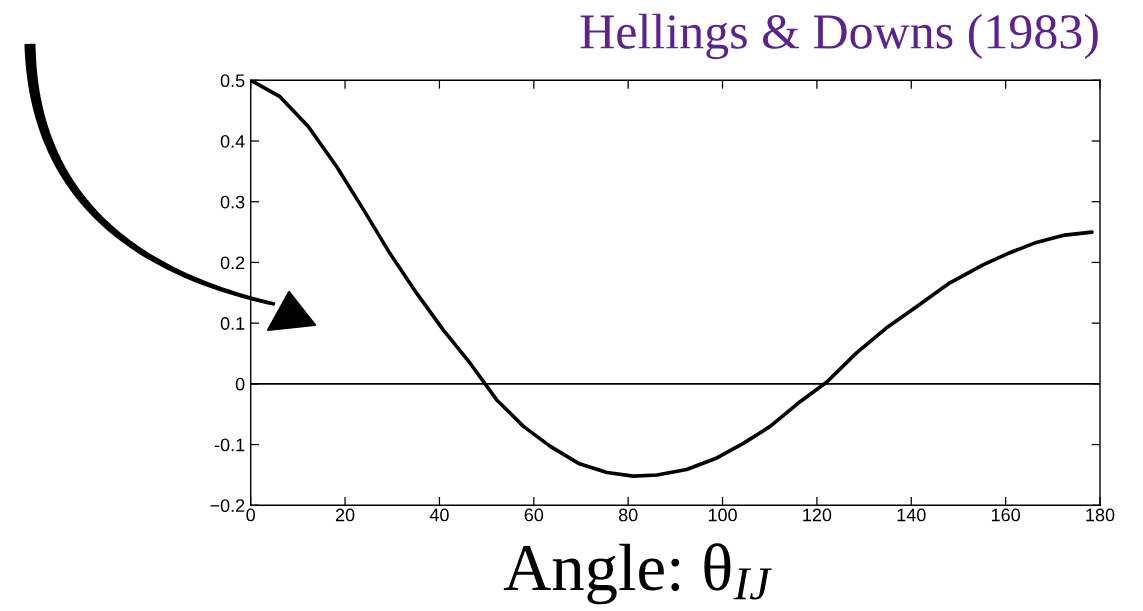  I want to click on y-tick-label: 0.4, so click(232, 141).